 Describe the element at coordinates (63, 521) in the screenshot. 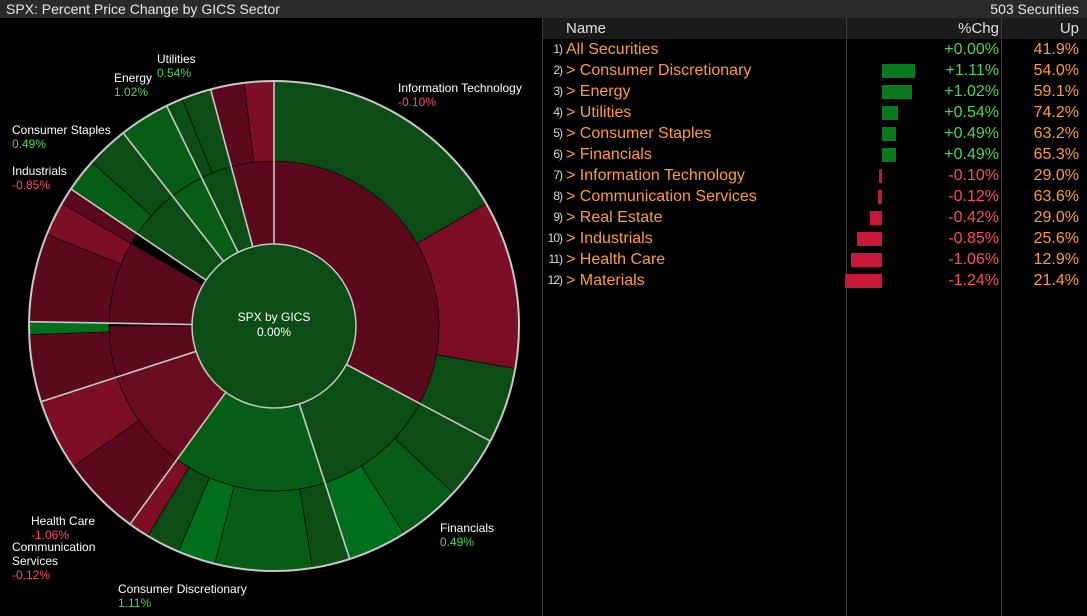

I see `label-health-care: Health Care` at that location.